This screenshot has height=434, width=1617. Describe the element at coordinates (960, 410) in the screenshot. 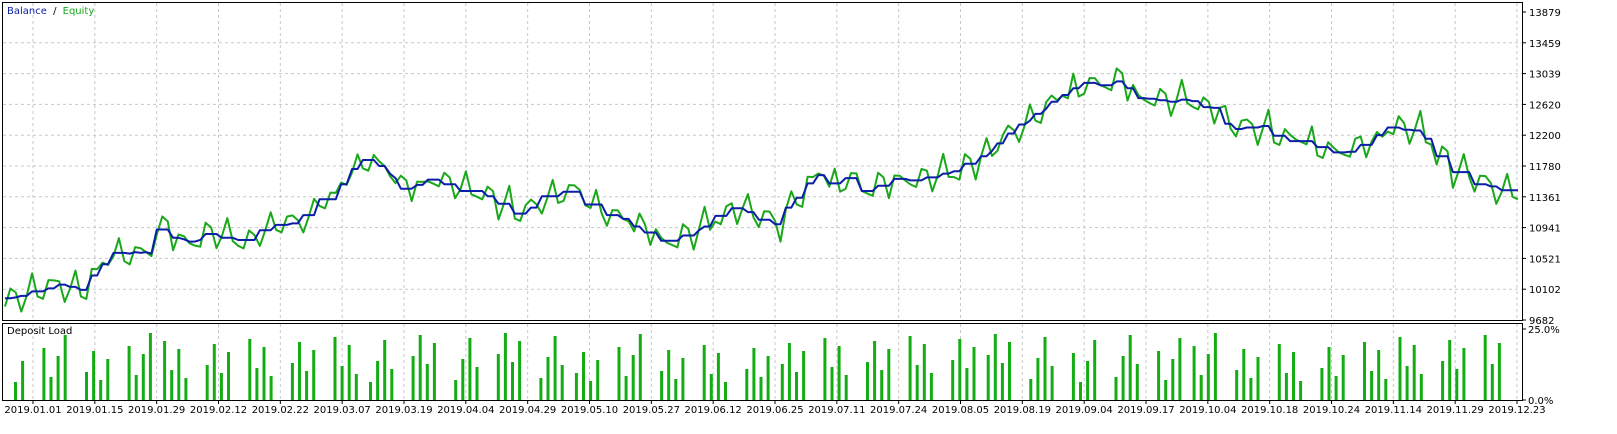

I see `x-tick-label: 2019.08.05` at that location.